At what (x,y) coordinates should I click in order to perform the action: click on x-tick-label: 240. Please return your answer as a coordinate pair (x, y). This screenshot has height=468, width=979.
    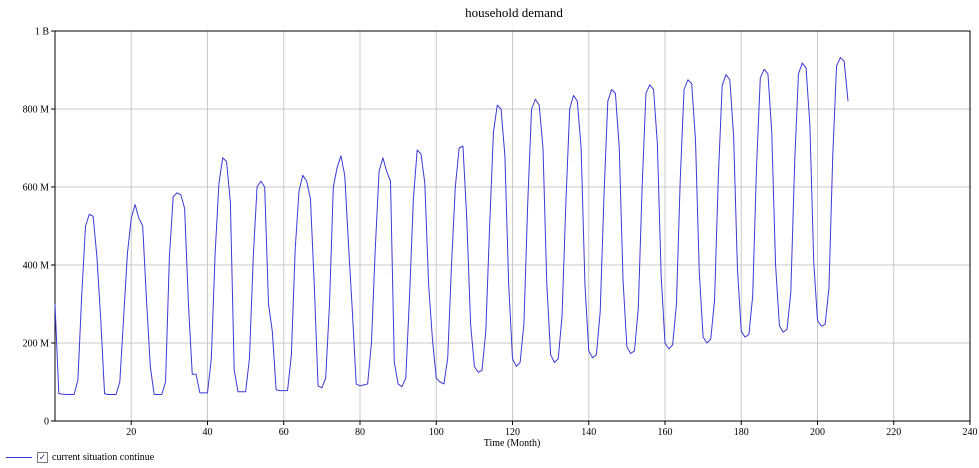
    Looking at the image, I should click on (970, 432).